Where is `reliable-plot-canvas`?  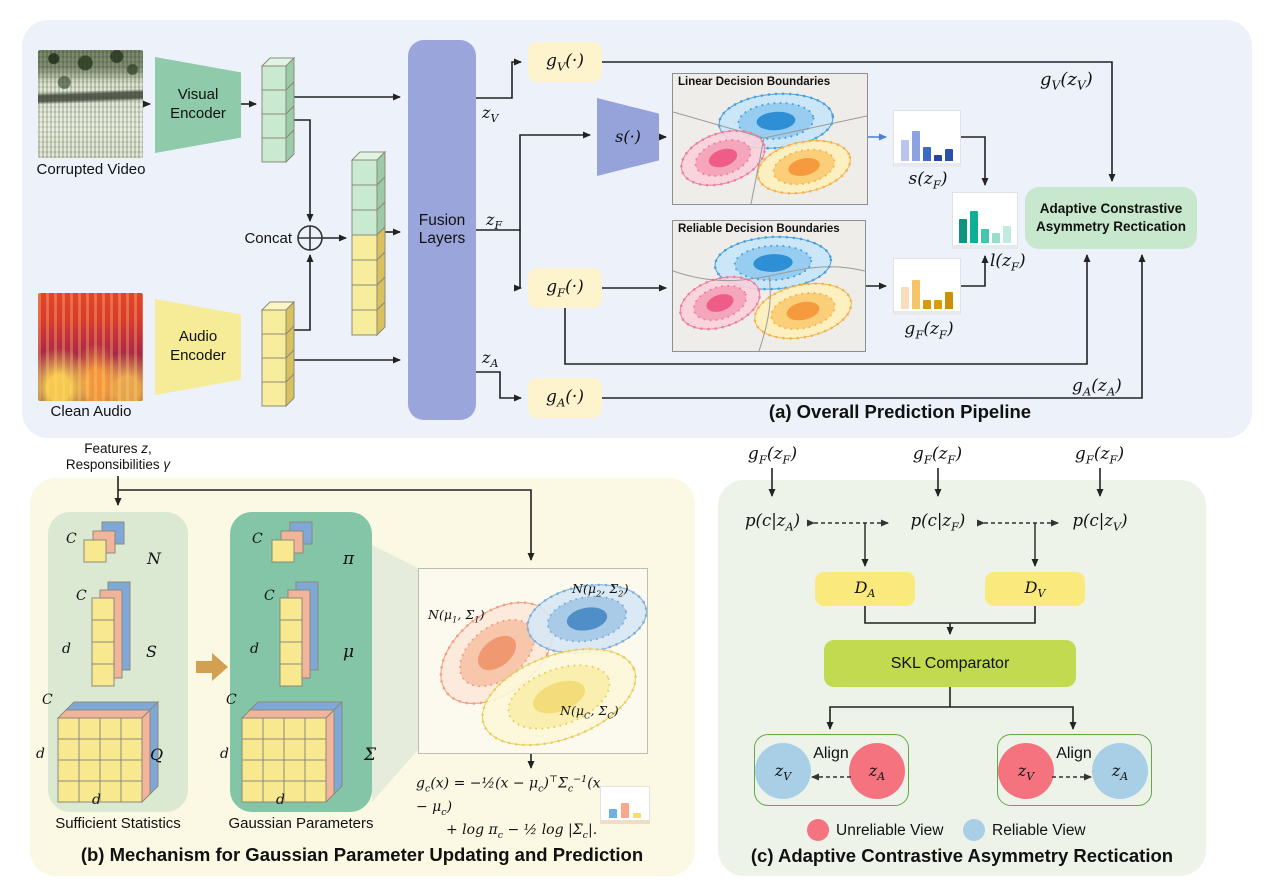
reliable-plot-canvas is located at coordinates (769, 293).